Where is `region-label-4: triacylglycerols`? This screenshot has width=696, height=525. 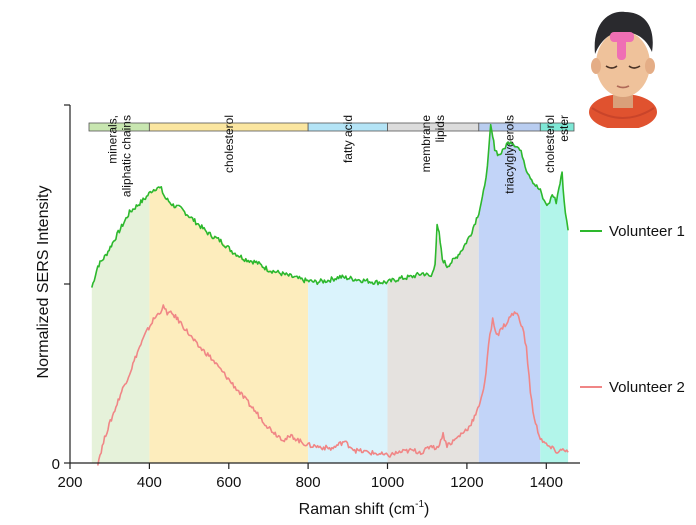 region-label-4: triacylglycerols is located at coordinates (510, 154).